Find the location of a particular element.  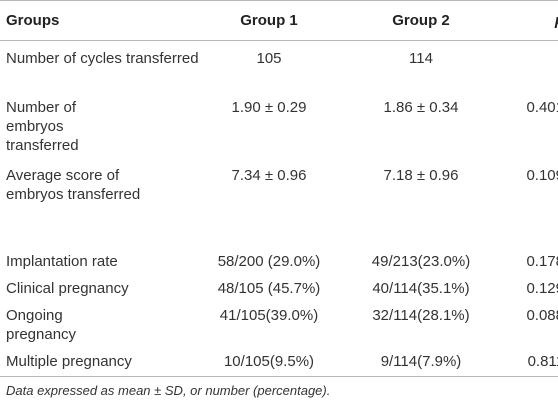

group-1-value: 1.90 ± 0.29 is located at coordinates (269, 107).